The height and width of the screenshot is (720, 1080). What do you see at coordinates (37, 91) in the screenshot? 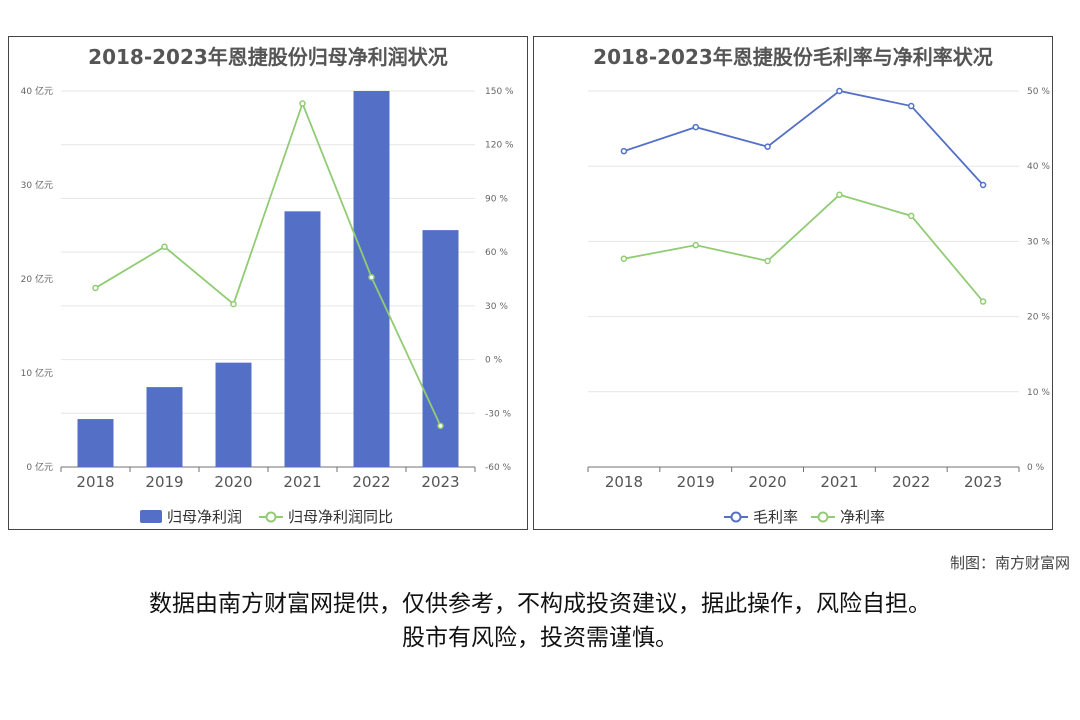
I see `left-axis-tick-label: 40 亿元` at bounding box center [37, 91].